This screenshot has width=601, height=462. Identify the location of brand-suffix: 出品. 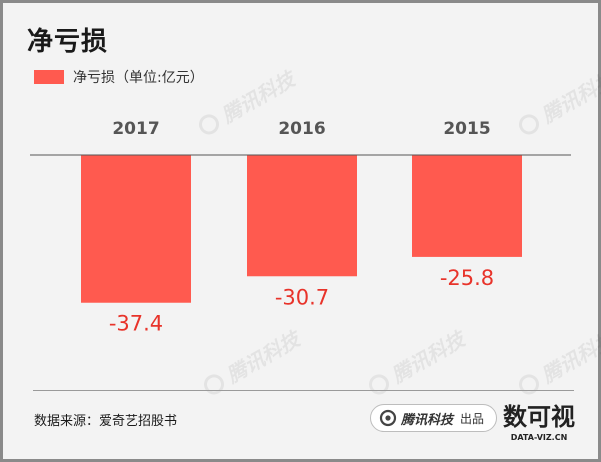
(472, 418).